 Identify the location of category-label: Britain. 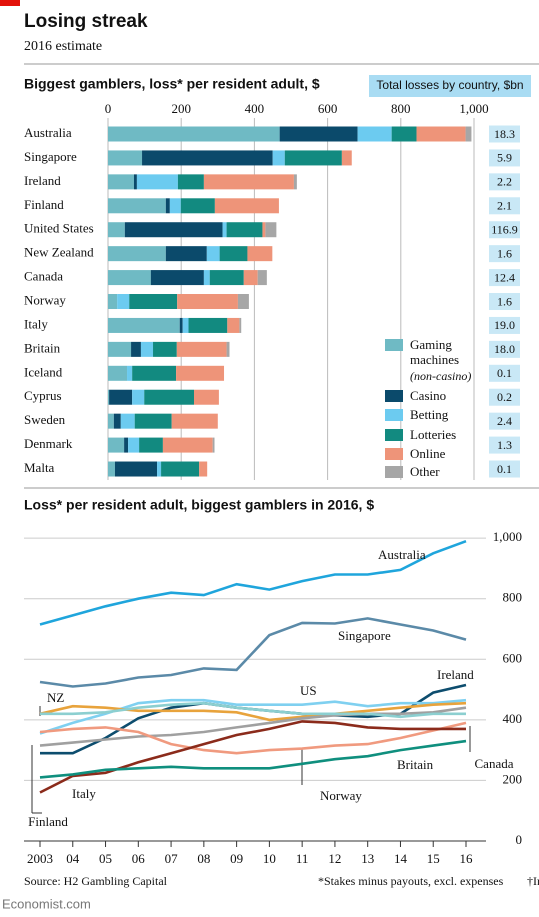
(42, 347).